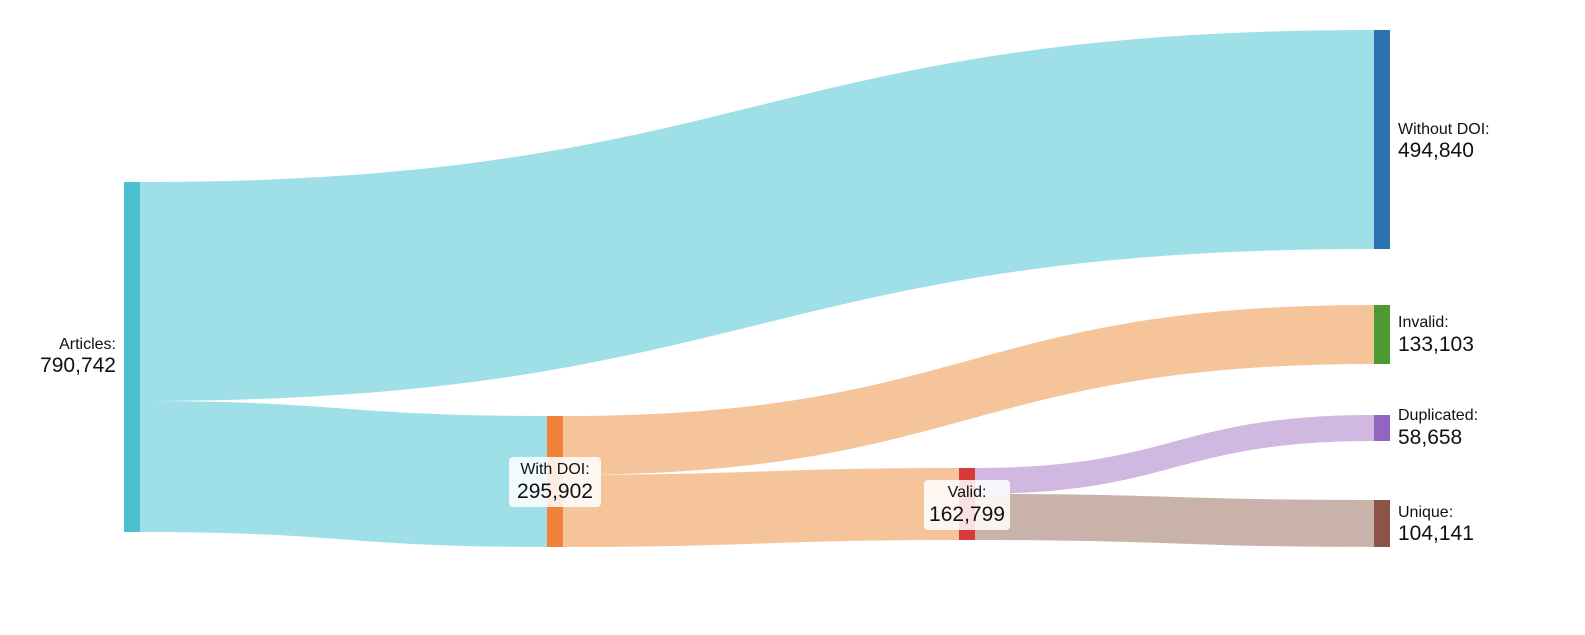 The width and height of the screenshot is (1585, 635). I want to click on node-duplicated, so click(1382, 428).